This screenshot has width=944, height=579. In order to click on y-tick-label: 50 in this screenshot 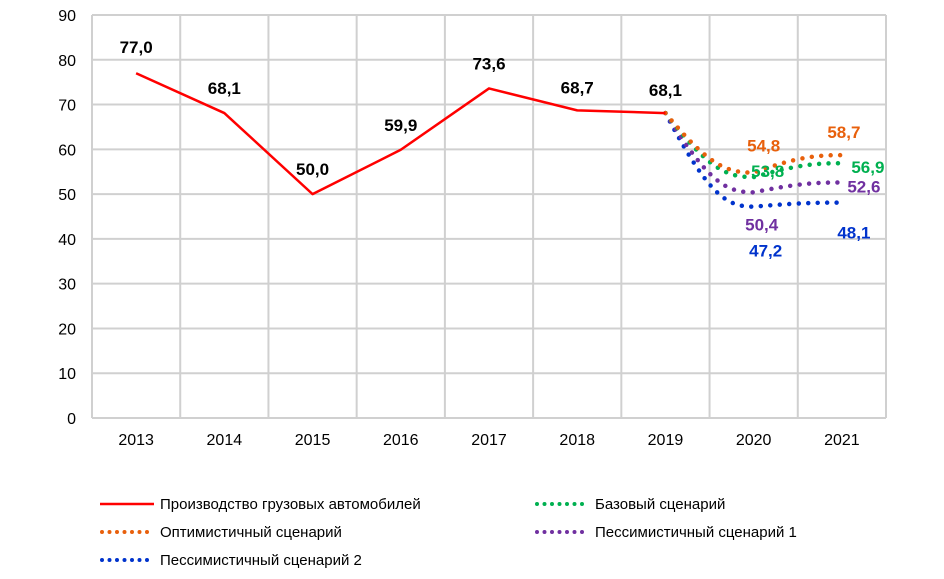, I will do `click(67, 195)`.